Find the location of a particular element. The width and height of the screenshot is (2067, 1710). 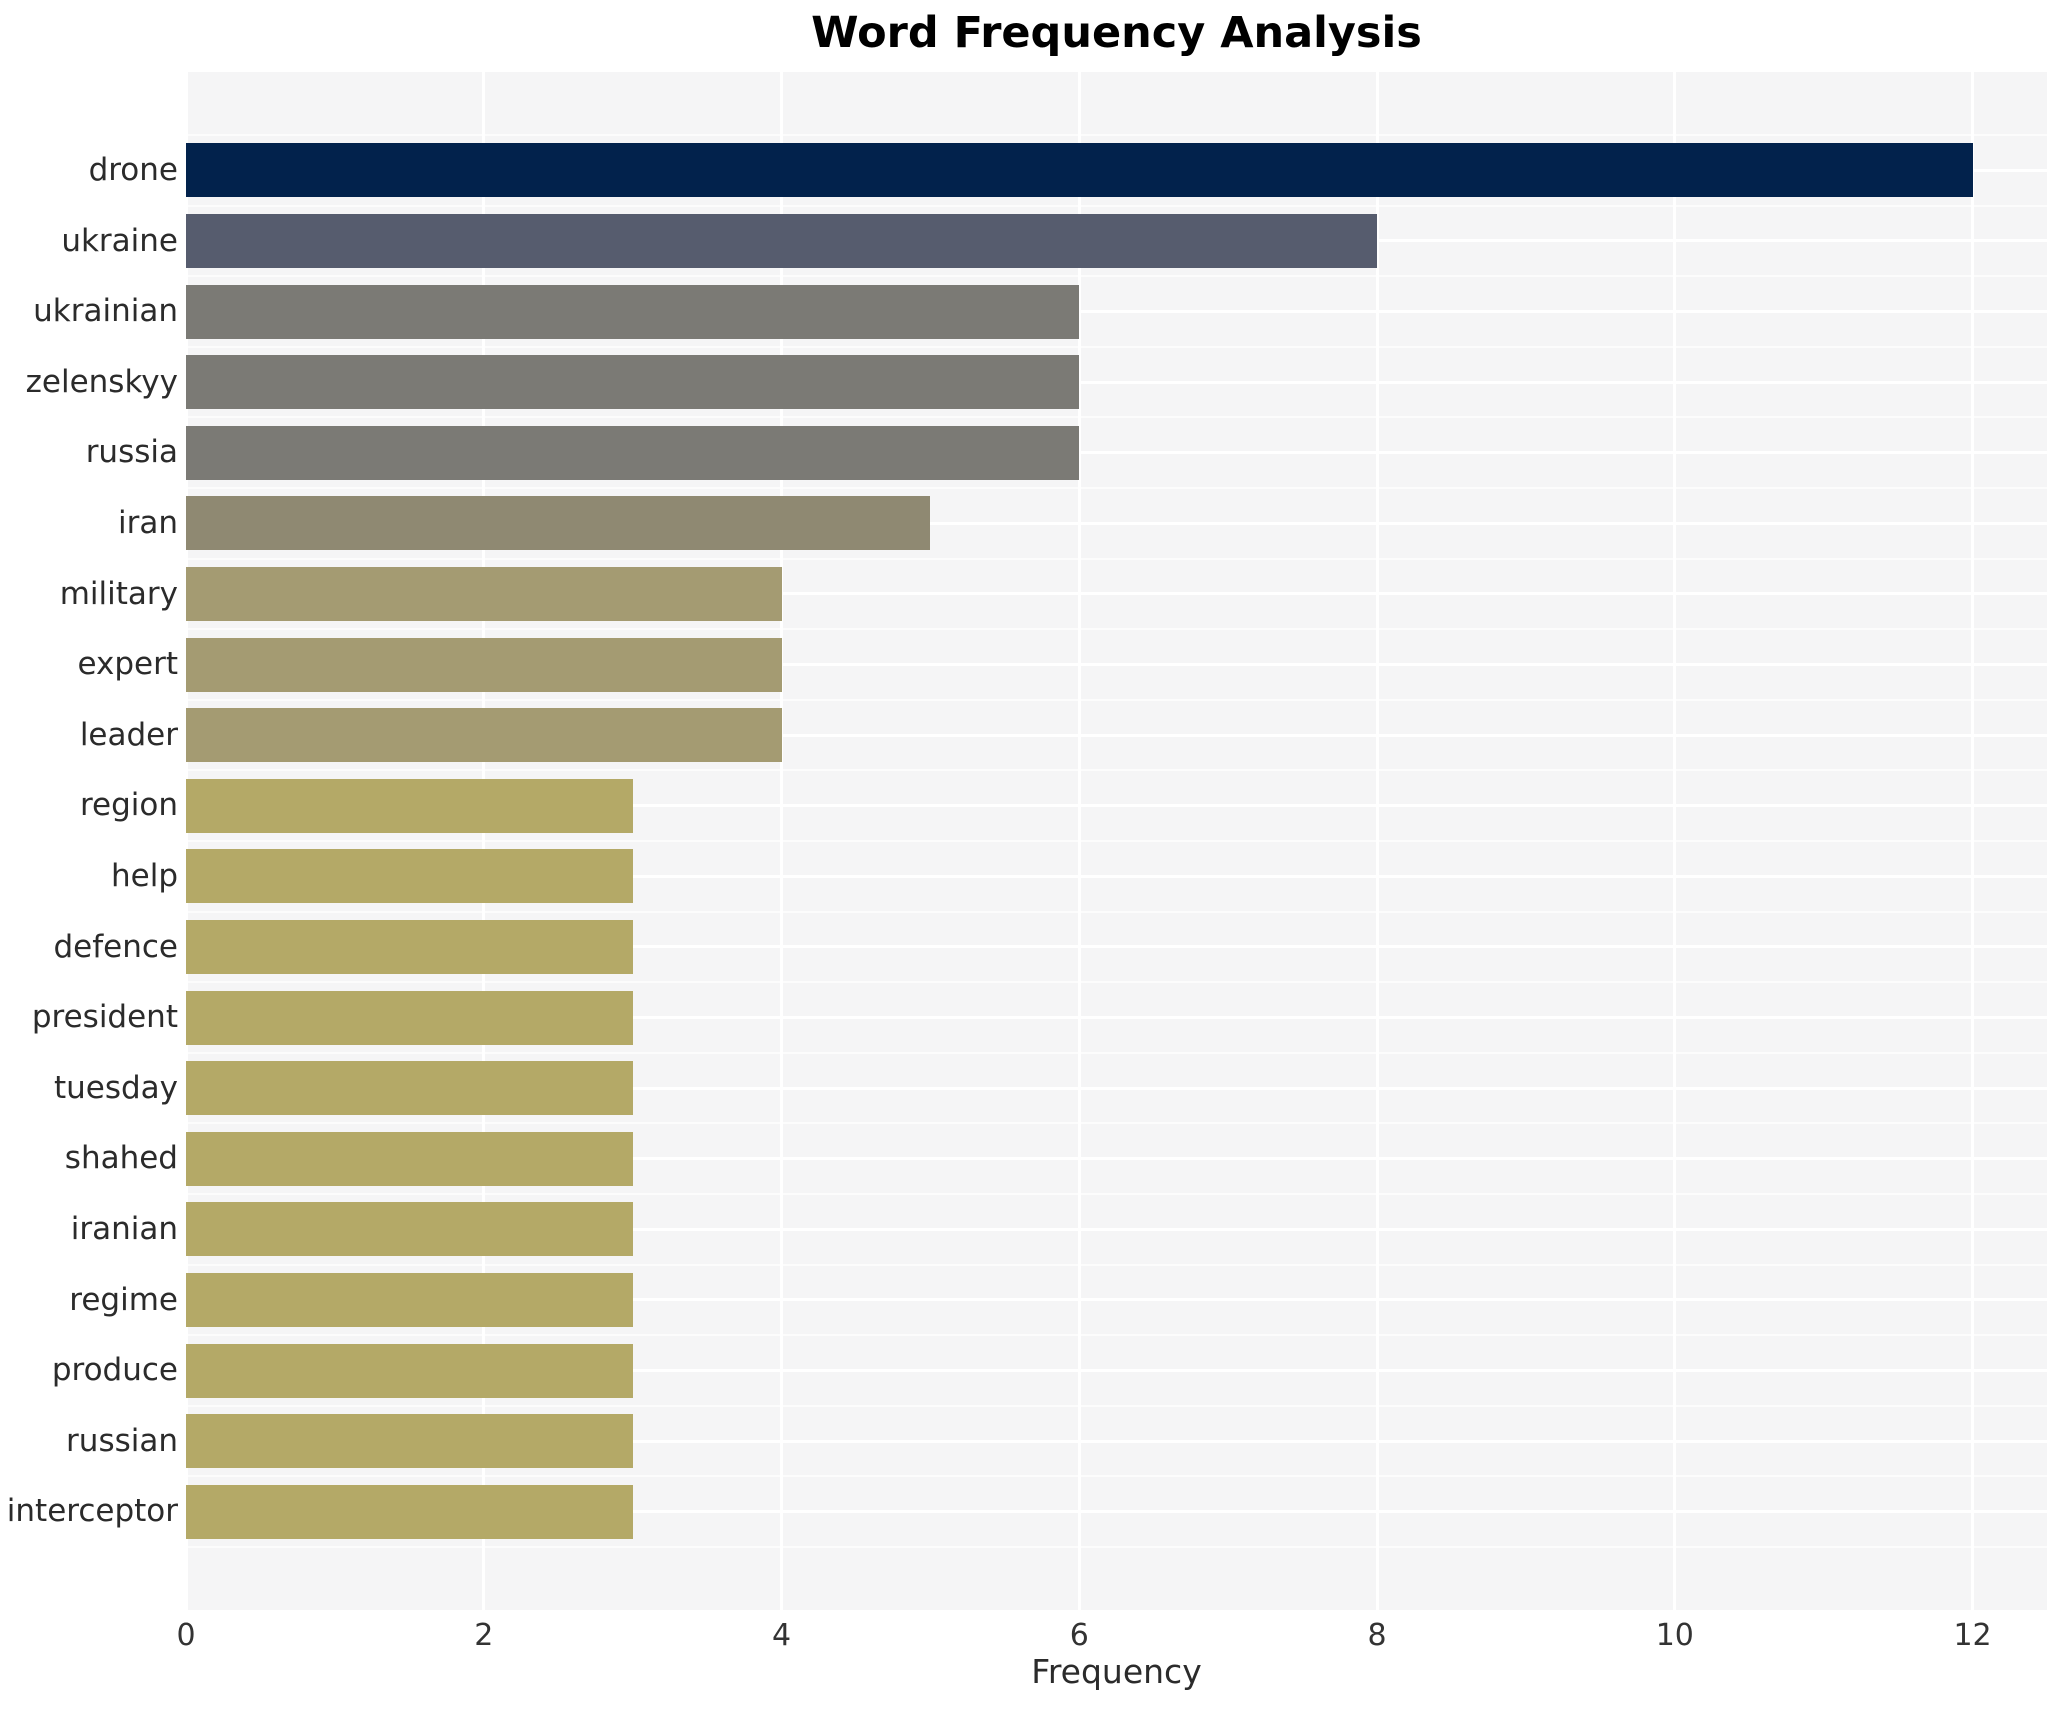

bar-regime is located at coordinates (409, 1299).